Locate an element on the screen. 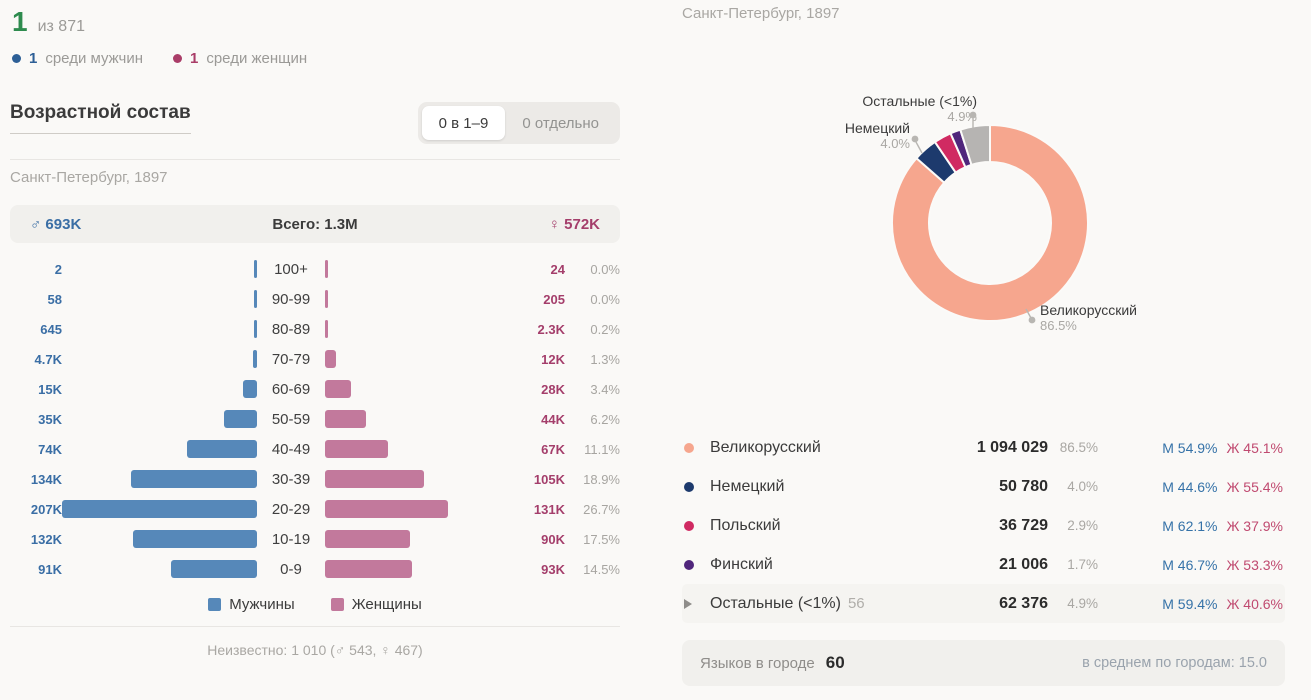  toggle-grouped-button: 0 в 1–9 is located at coordinates (463, 123).